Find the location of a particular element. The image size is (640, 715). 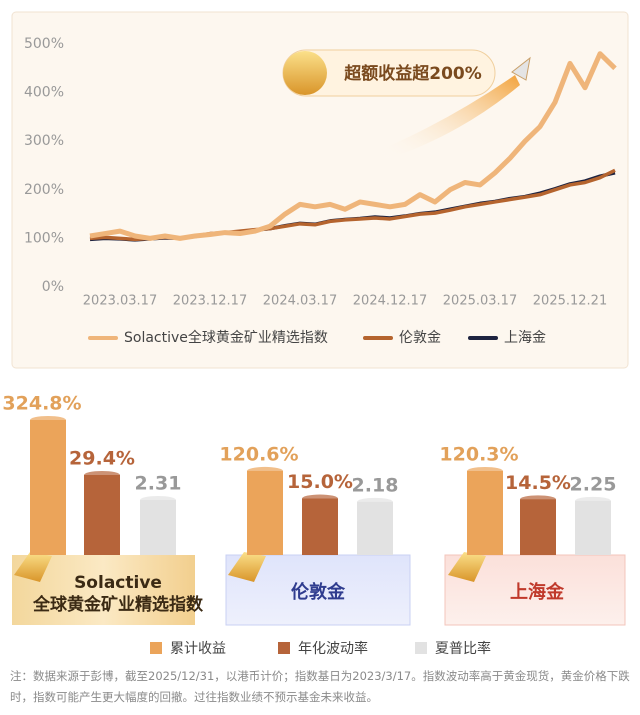

legend-label: 年化波动率 is located at coordinates (333, 648).